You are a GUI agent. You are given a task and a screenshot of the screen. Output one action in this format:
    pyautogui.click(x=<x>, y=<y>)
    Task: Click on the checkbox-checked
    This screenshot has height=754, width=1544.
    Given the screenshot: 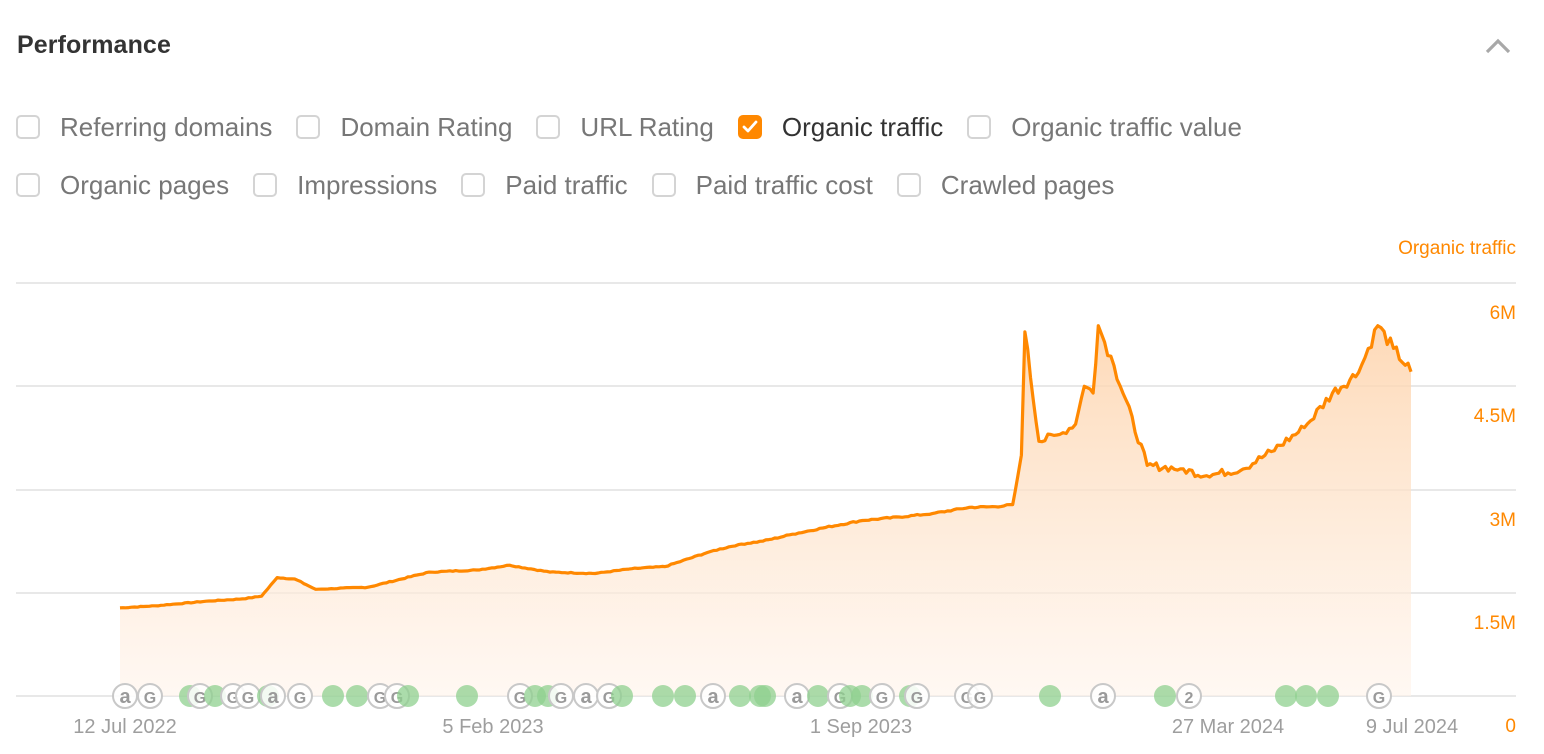 What is the action you would take?
    pyautogui.click(x=749, y=127)
    